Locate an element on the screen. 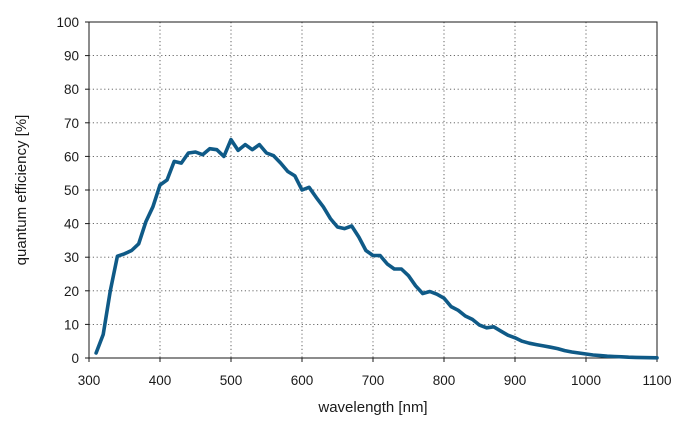 The width and height of the screenshot is (690, 428). y-tick-label: 90 is located at coordinates (71, 56).